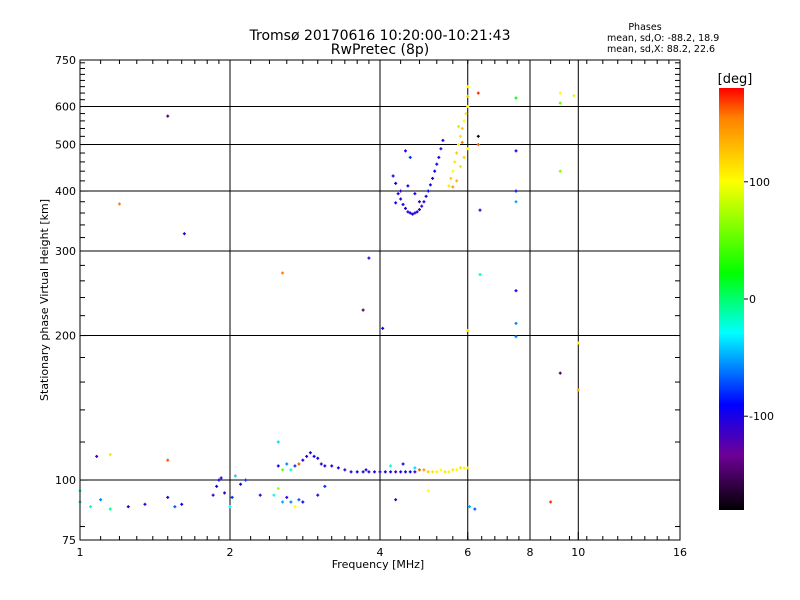 The width and height of the screenshot is (800, 600). What do you see at coordinates (644, 27) in the screenshot?
I see `stats-title: Phases` at bounding box center [644, 27].